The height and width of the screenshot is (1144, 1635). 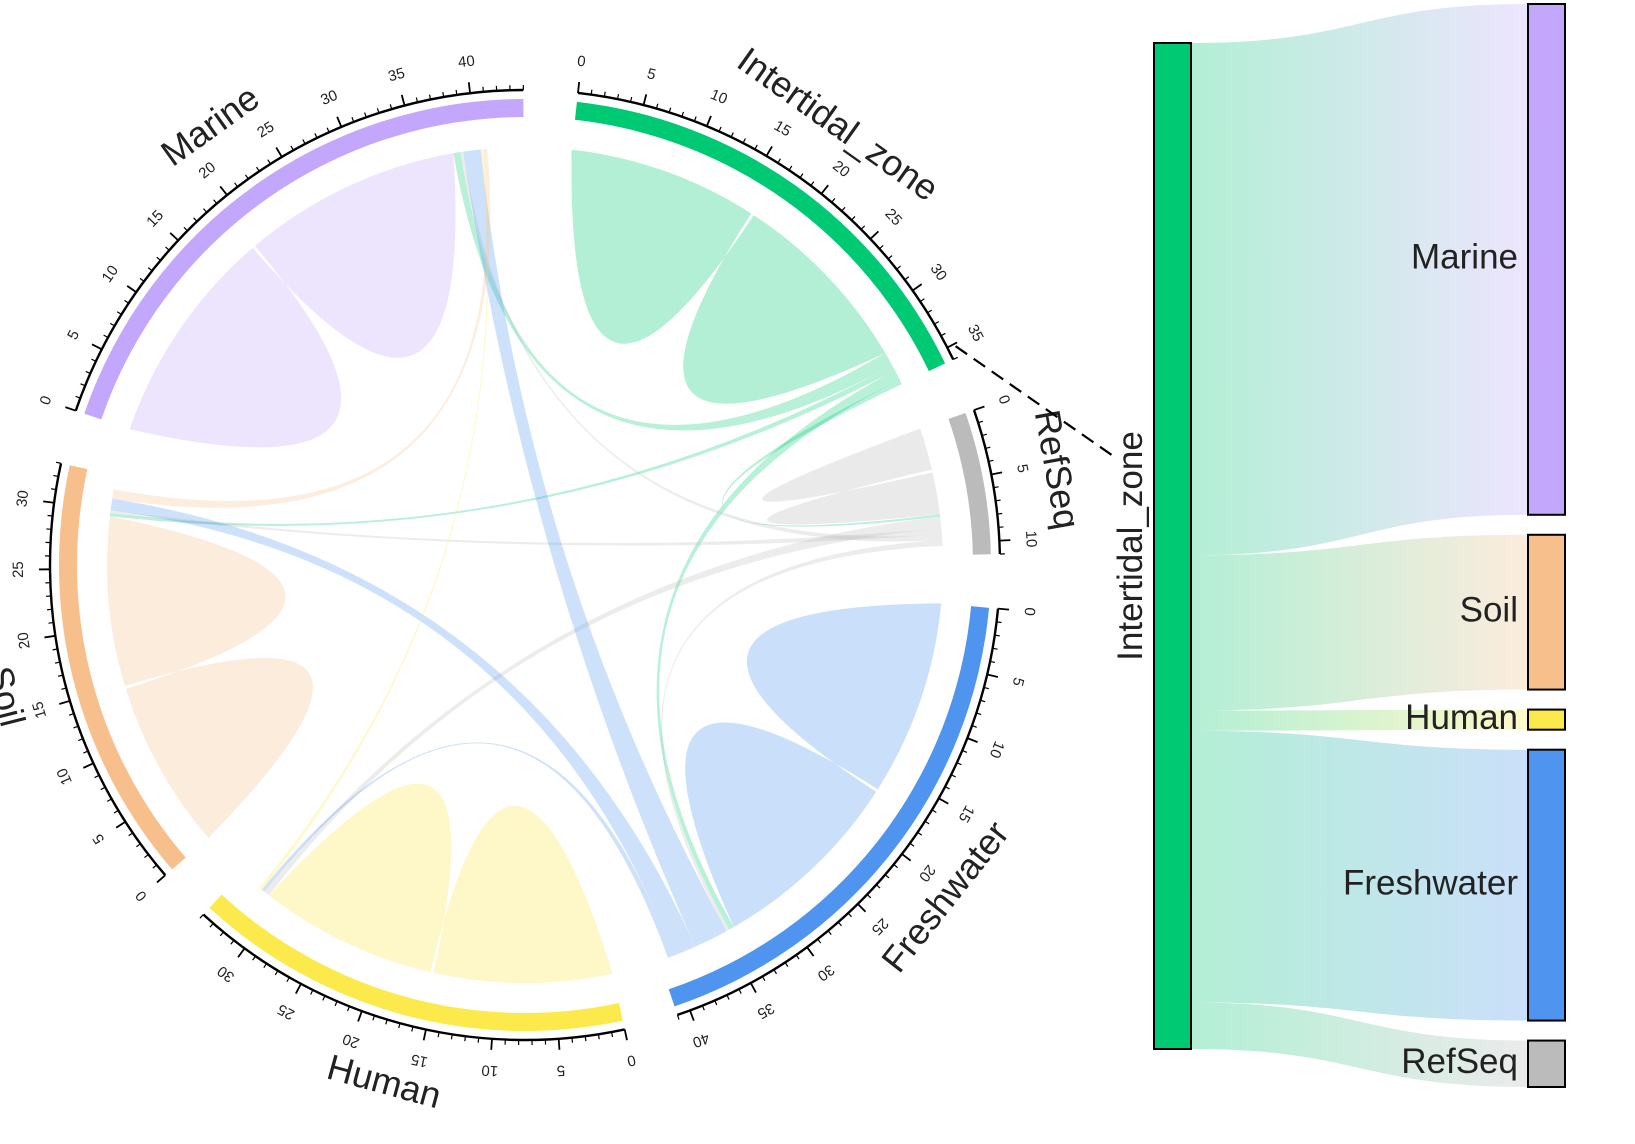 I want to click on sankey-node-soil, so click(x=1546, y=612).